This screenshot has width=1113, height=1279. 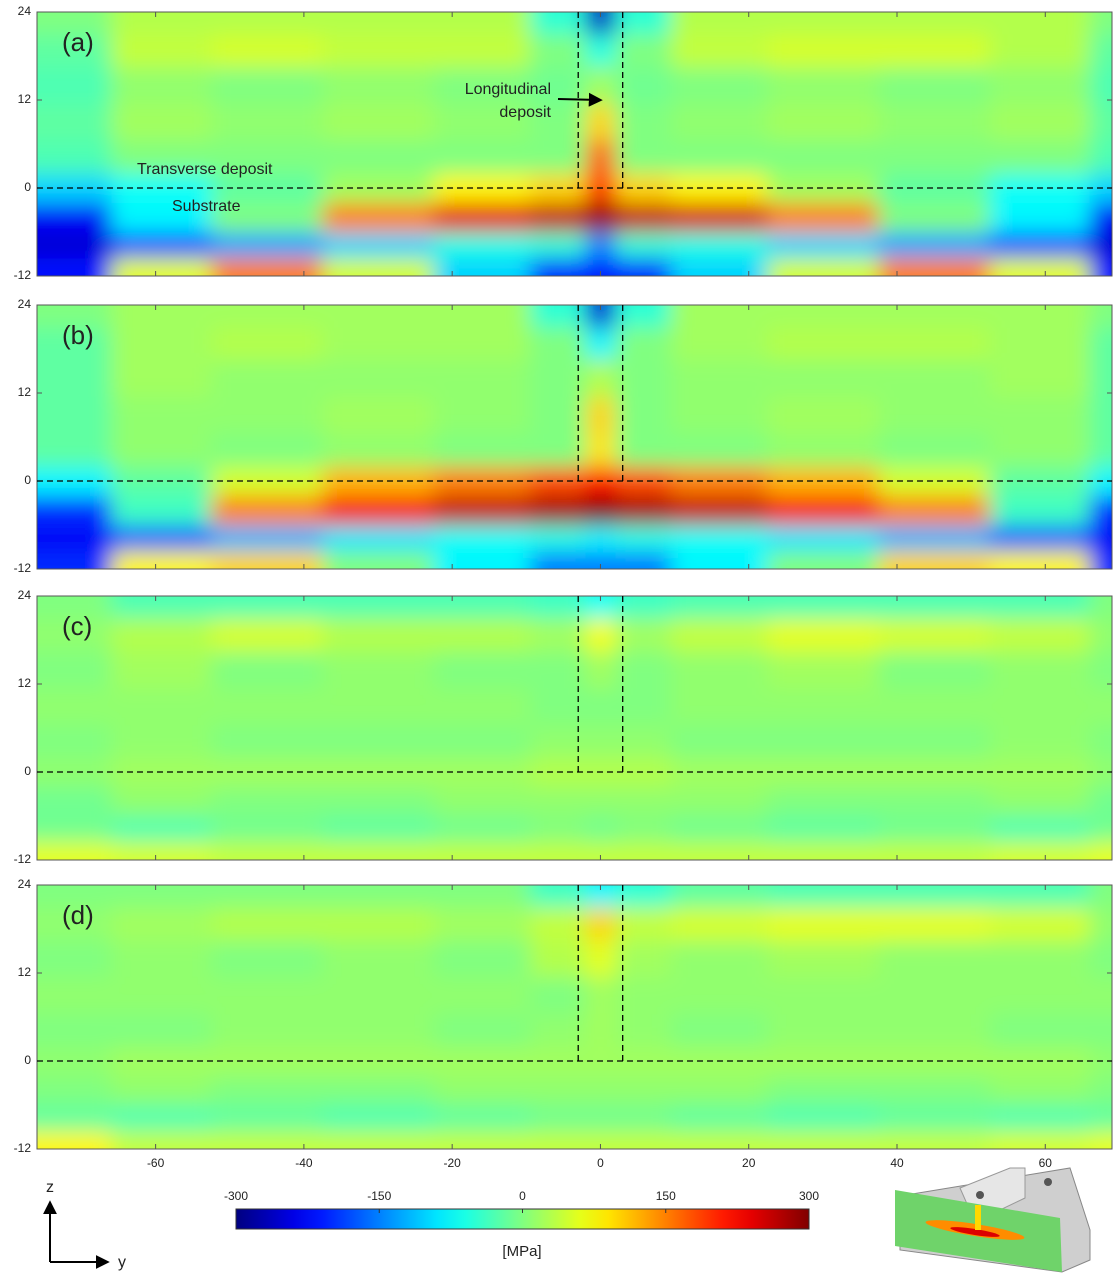 What do you see at coordinates (304, 1163) in the screenshot?
I see `x-tick-label: -40` at bounding box center [304, 1163].